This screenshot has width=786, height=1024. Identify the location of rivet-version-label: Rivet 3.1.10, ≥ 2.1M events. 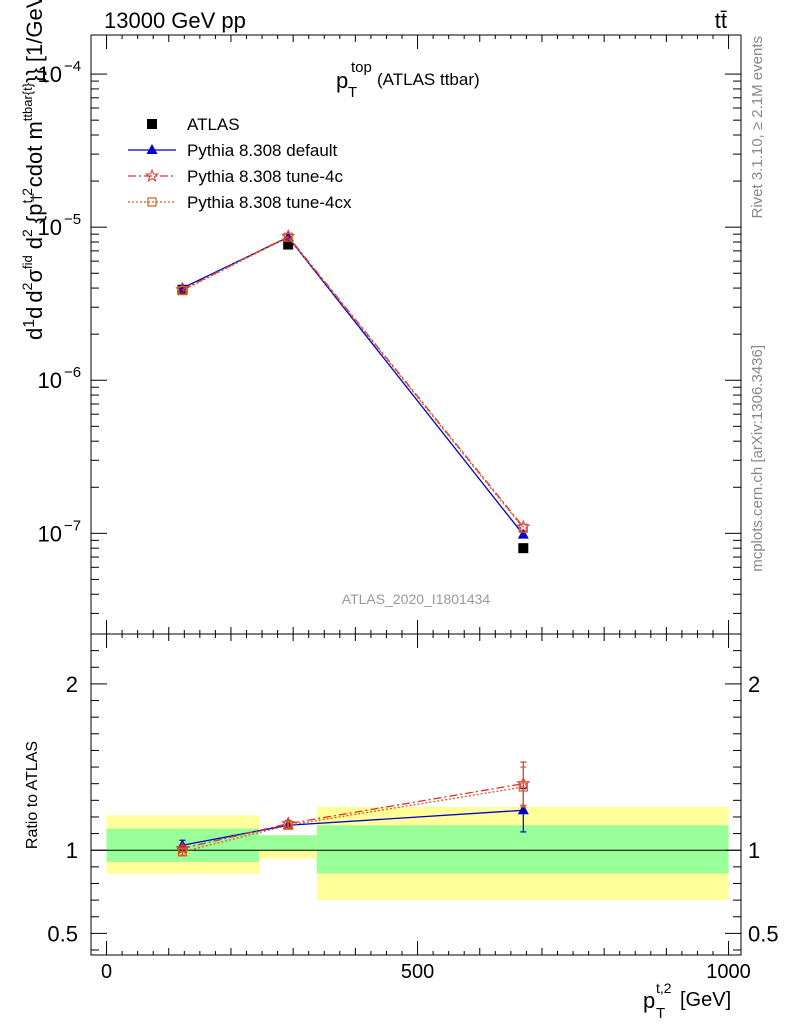
(757, 127).